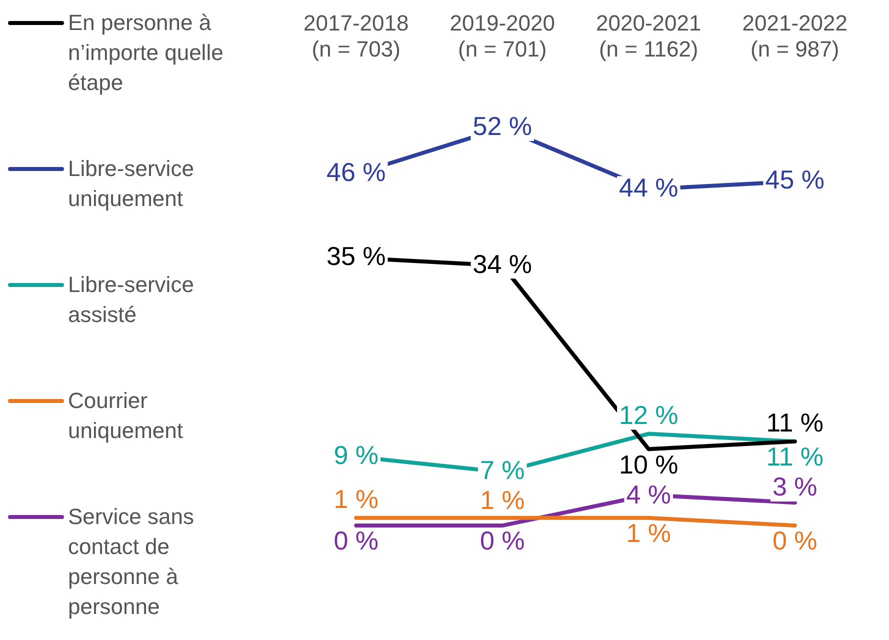  Describe the element at coordinates (502, 263) in the screenshot. I see `data-label: 34 %` at that location.